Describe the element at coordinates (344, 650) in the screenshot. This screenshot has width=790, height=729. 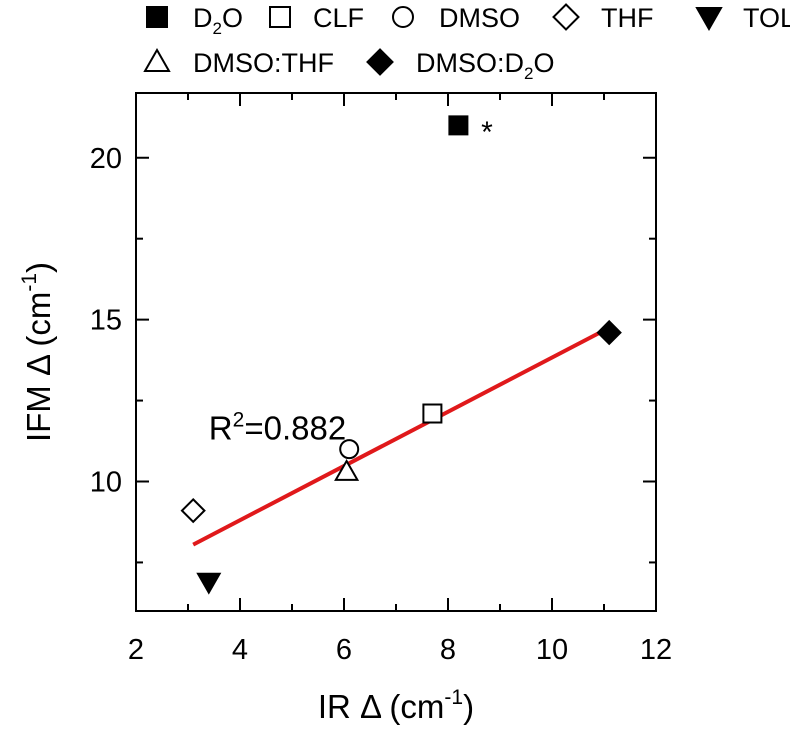
I see `x-tick-label: 6` at that location.